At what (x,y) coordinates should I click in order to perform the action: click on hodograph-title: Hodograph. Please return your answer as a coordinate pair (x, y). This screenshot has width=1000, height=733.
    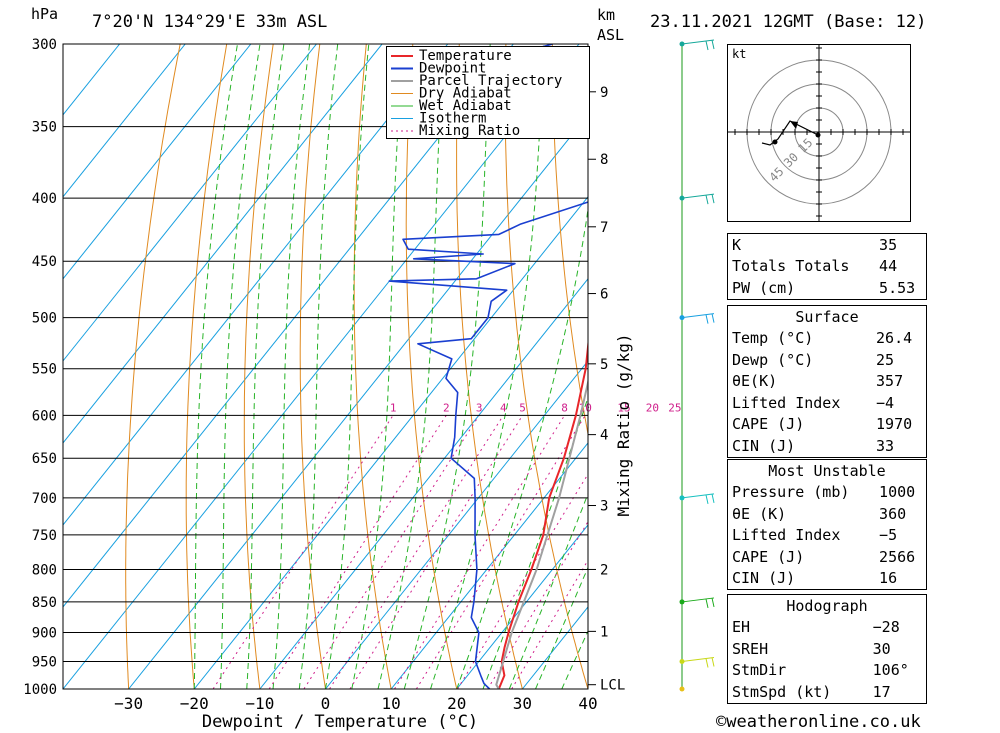
    Looking at the image, I should click on (827, 605).